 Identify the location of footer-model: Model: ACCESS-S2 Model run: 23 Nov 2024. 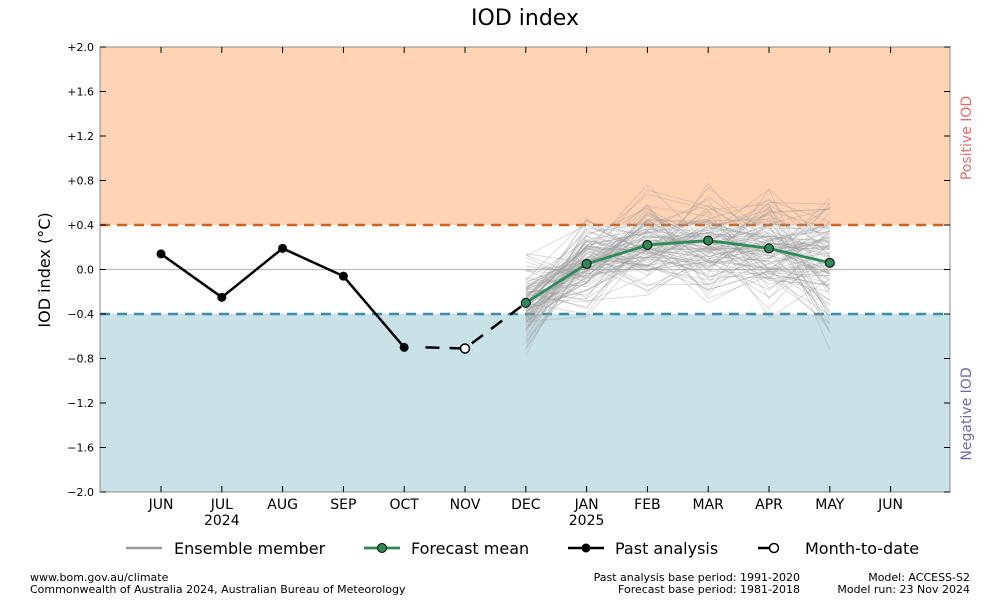
(903, 584).